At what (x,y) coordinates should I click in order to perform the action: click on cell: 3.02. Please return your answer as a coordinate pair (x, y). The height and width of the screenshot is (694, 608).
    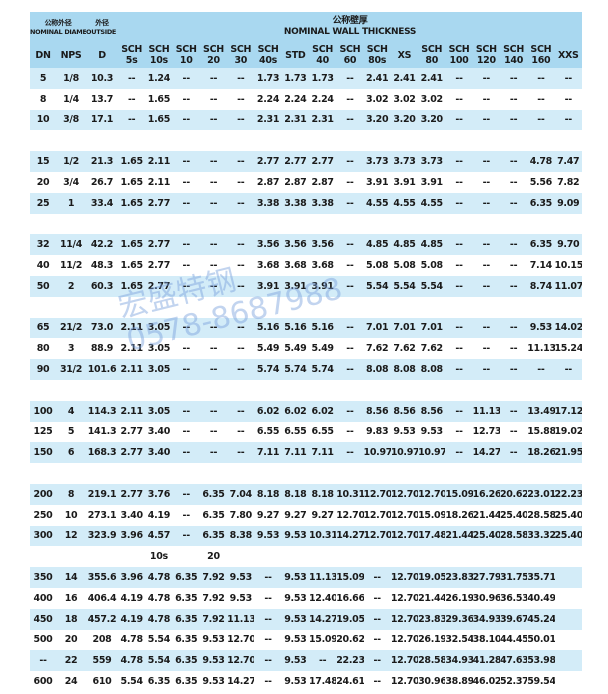
    Looking at the image, I should click on (432, 99).